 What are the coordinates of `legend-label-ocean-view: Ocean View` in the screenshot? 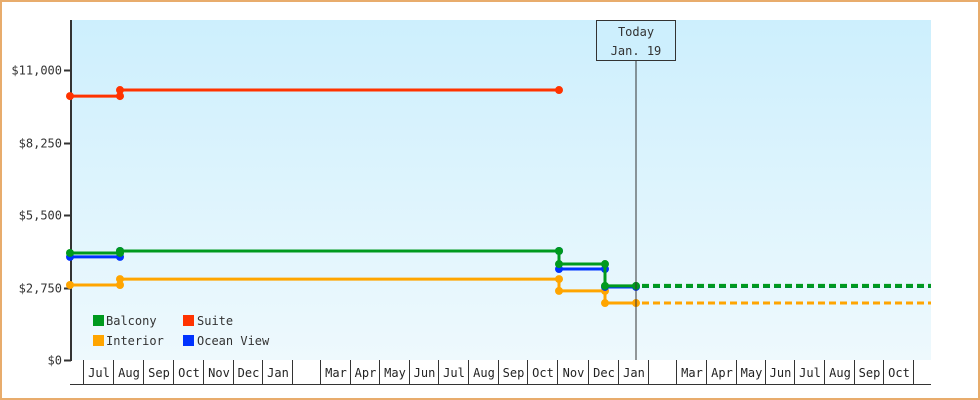 It's located at (233, 341).